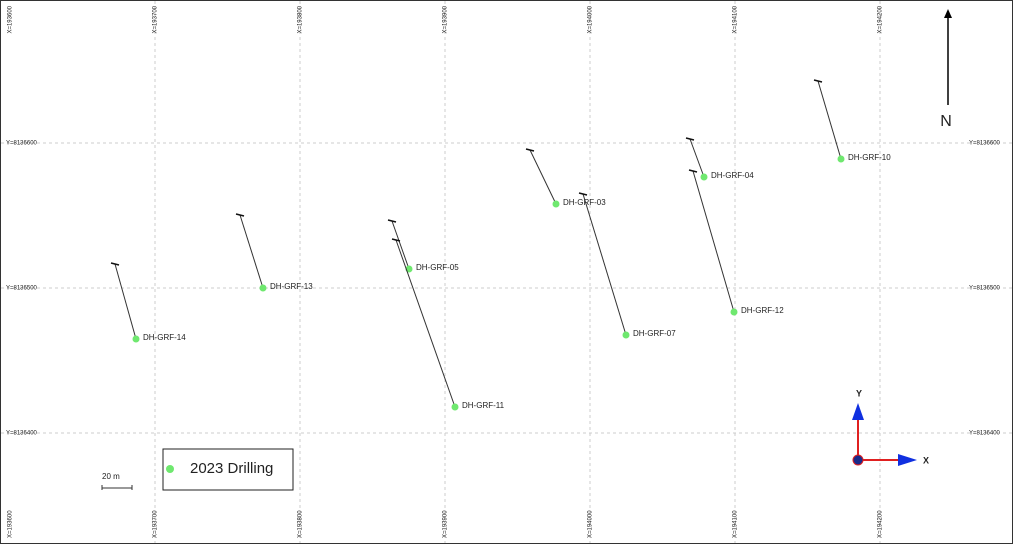  Describe the element at coordinates (654, 333) in the screenshot. I see `hole-label: DH-GRF-07` at that location.